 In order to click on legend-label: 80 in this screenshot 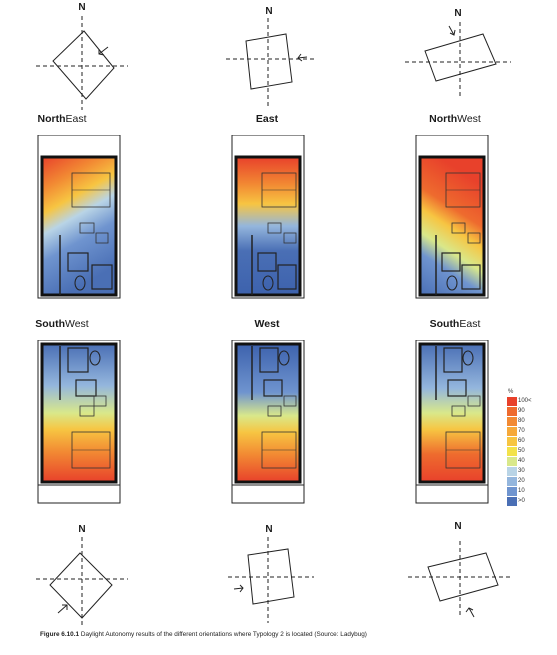, I will do `click(521, 421)`.